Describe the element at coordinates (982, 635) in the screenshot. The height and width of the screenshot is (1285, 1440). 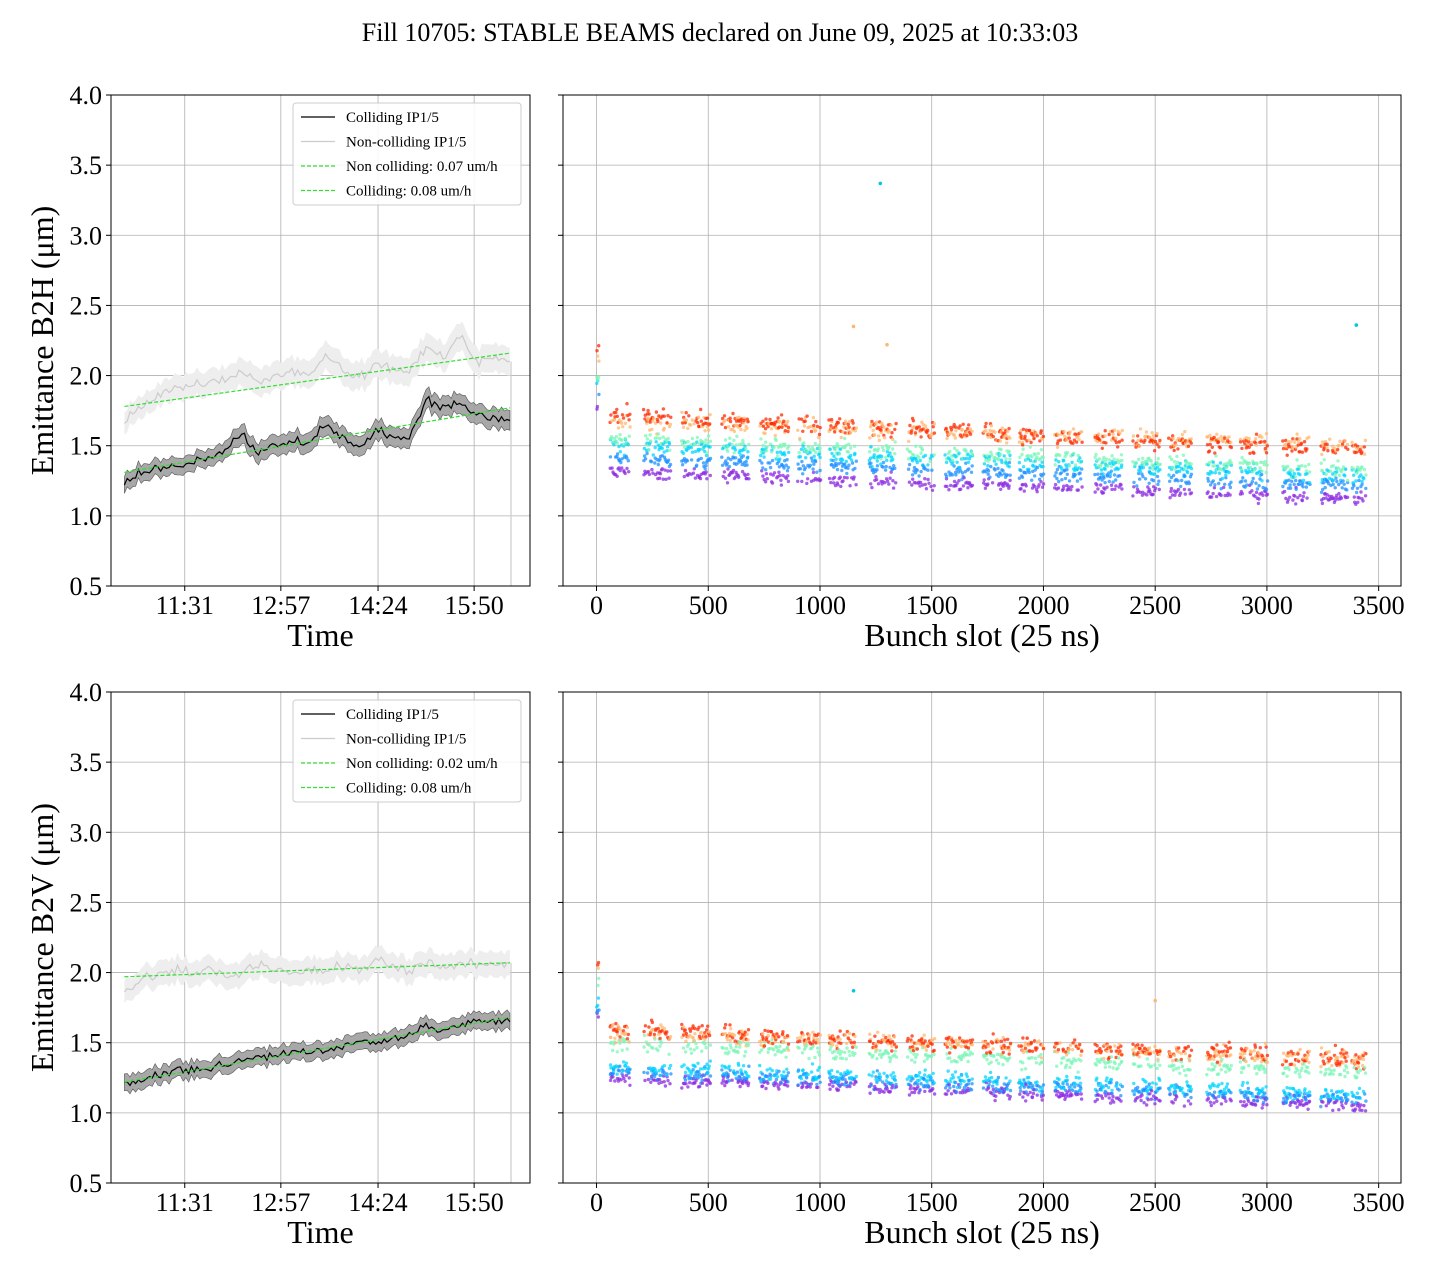
I see `x-axis-label: Bunch slot (25 ns)` at that location.